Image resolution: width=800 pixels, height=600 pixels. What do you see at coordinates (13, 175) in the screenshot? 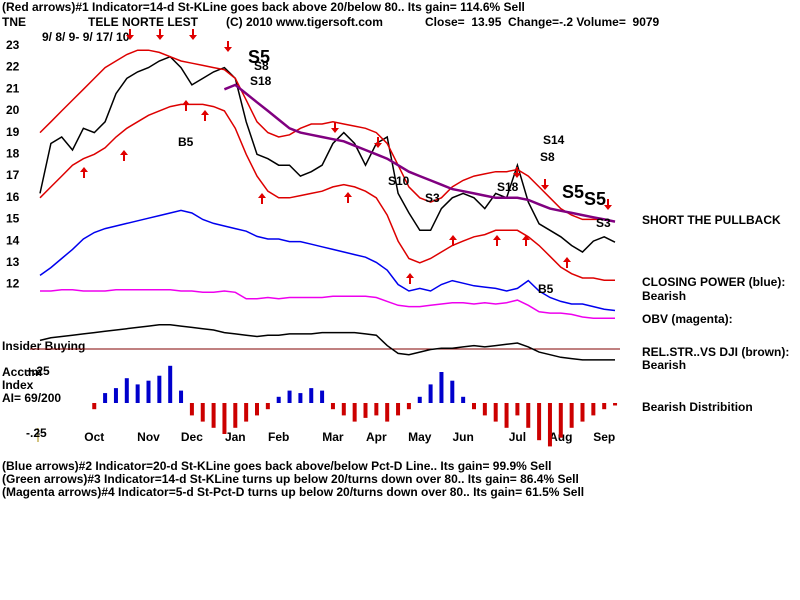
I see `y-tick-label: 17` at bounding box center [13, 175].